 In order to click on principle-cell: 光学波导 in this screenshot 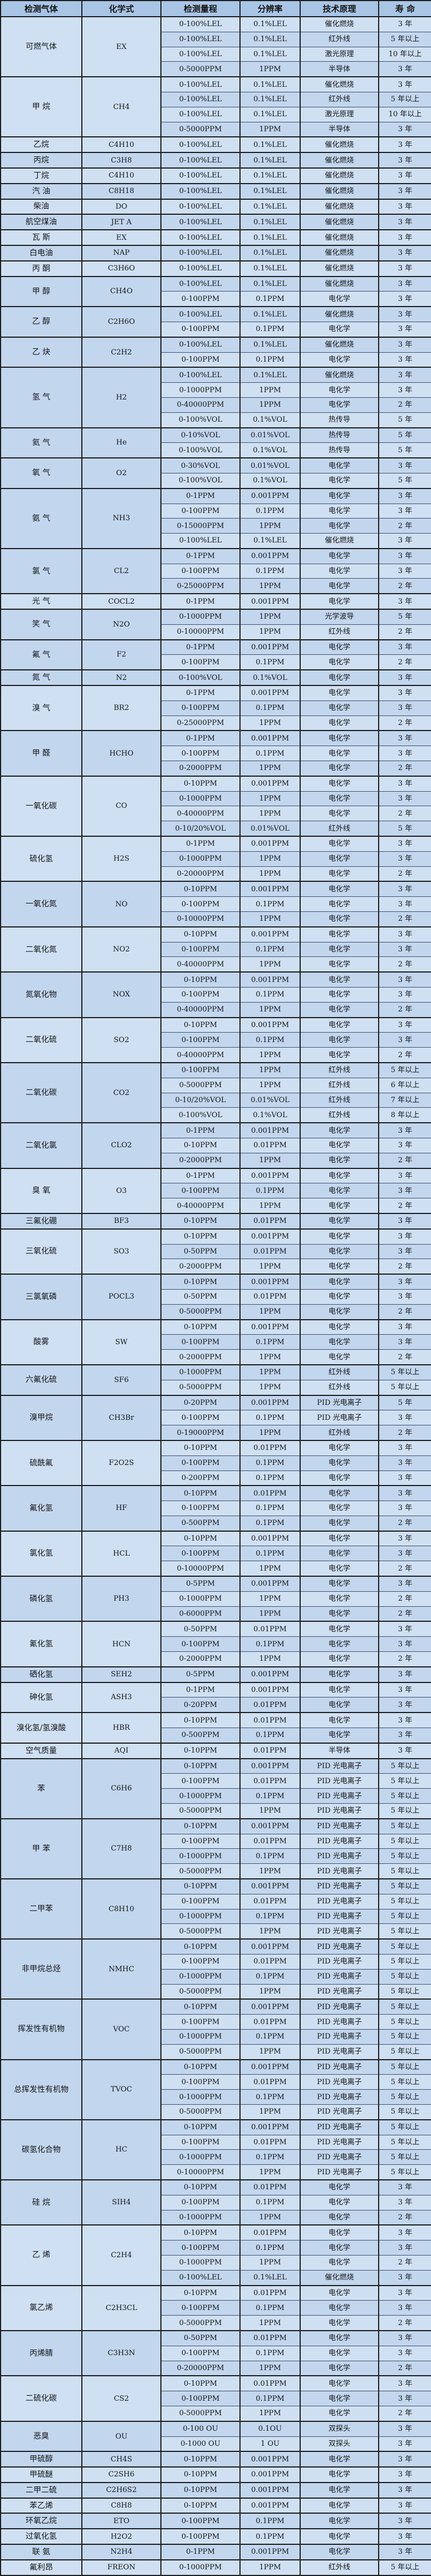, I will do `click(339, 617)`.